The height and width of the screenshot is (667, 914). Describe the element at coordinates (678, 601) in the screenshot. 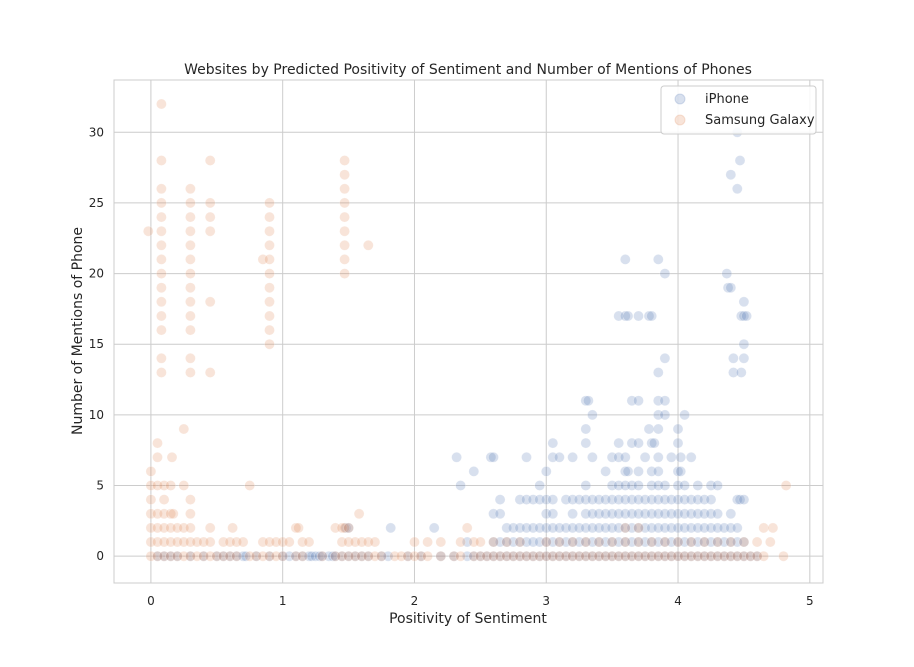

I see `x-tick-label: 4` at that location.